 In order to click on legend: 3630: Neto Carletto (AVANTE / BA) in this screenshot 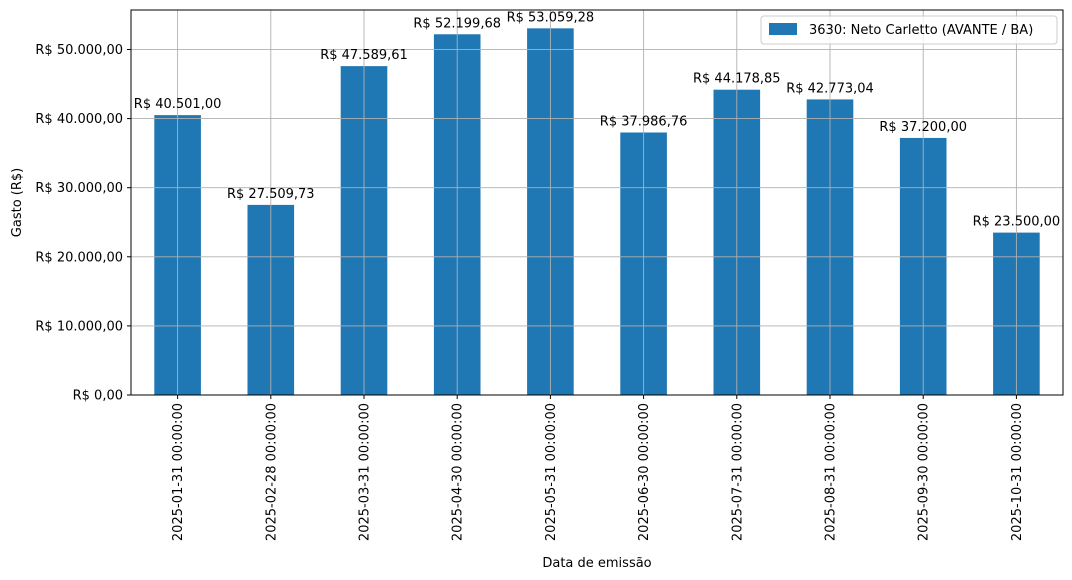, I will do `click(909, 30)`.